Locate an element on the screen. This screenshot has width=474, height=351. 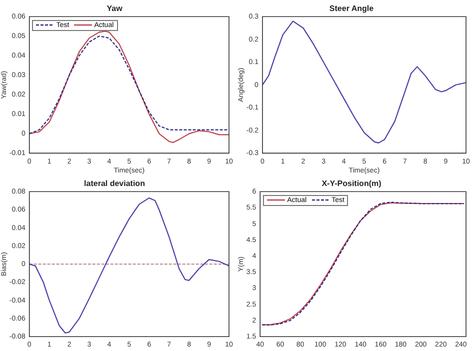
chart-title: X-Y-Position(m) is located at coordinates (352, 183).